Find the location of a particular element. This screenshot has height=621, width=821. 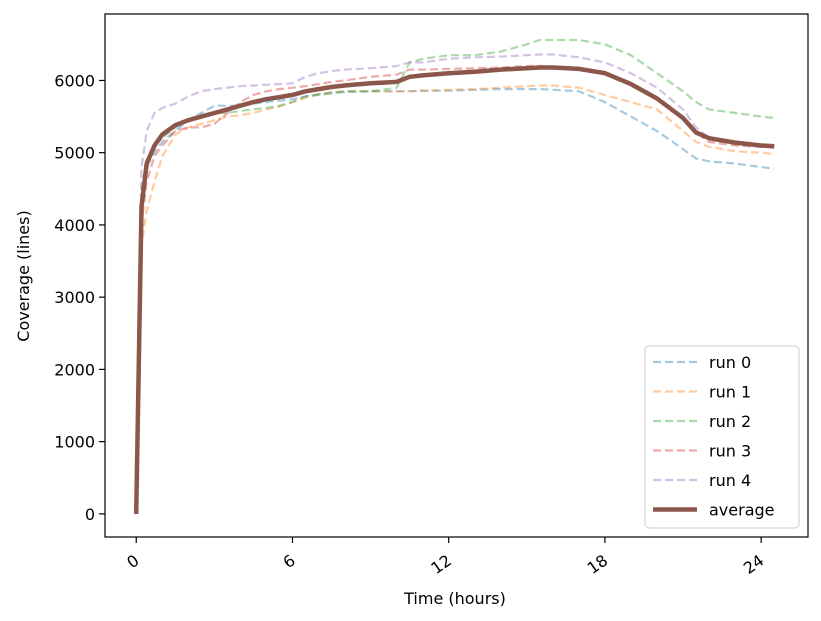

legend-box is located at coordinates (722, 437).